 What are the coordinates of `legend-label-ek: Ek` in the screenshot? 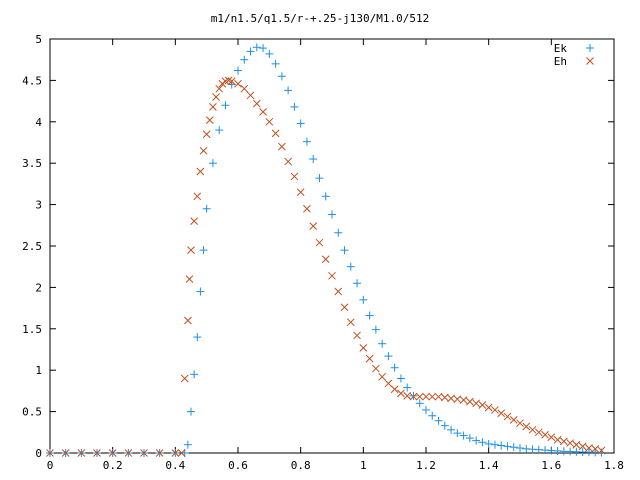 It's located at (561, 48).